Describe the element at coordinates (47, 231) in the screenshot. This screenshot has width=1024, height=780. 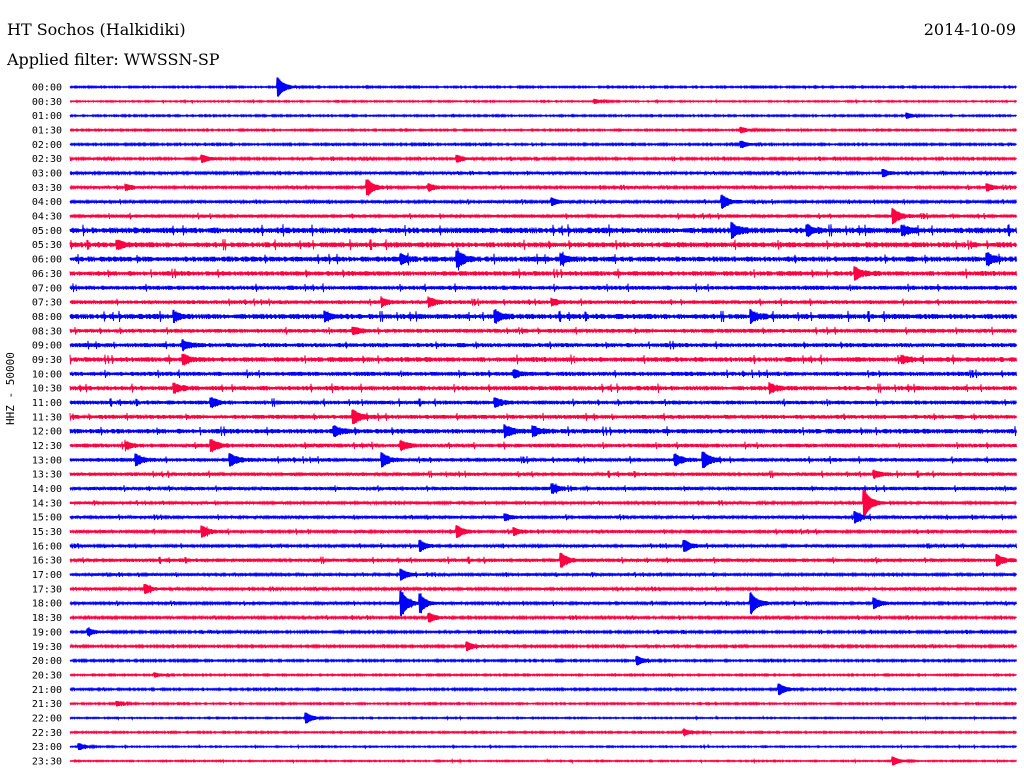
I see `time-label: 05:00` at that location.